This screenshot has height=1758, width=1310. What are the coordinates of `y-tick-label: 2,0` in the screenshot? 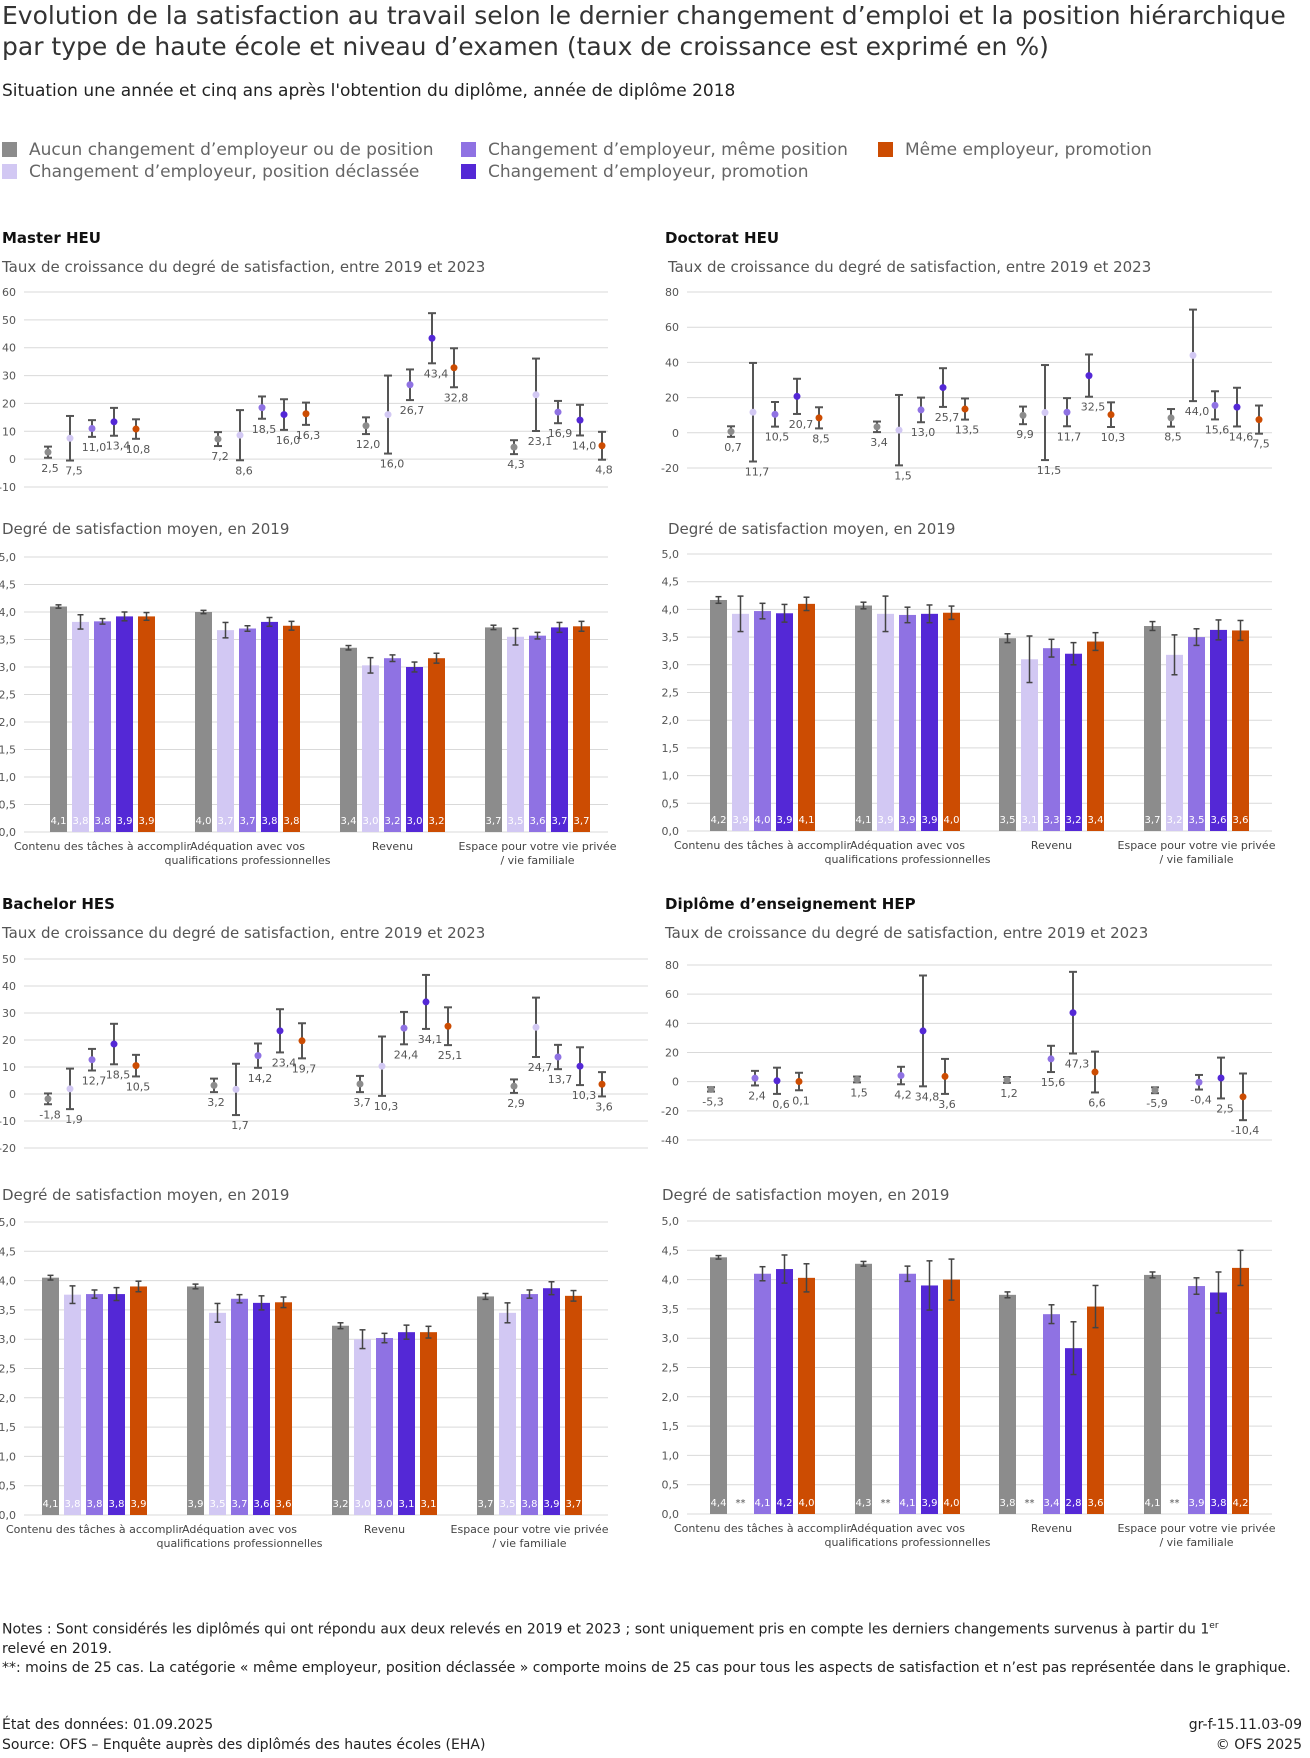 It's located at (8, 1398).